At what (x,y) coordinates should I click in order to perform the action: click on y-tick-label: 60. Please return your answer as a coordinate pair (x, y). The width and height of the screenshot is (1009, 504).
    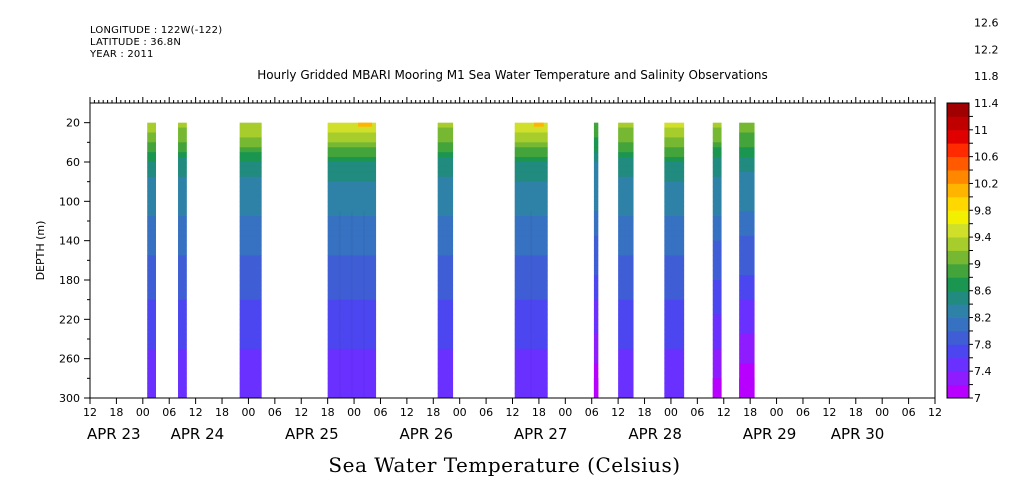
    Looking at the image, I should click on (73, 162).